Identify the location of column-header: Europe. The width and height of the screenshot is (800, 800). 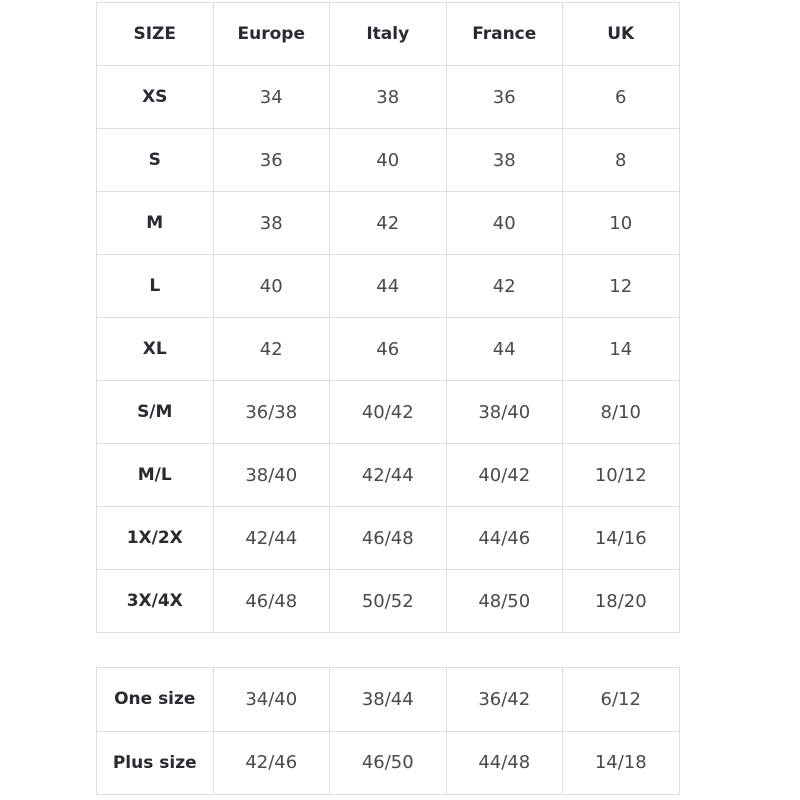
(271, 34).